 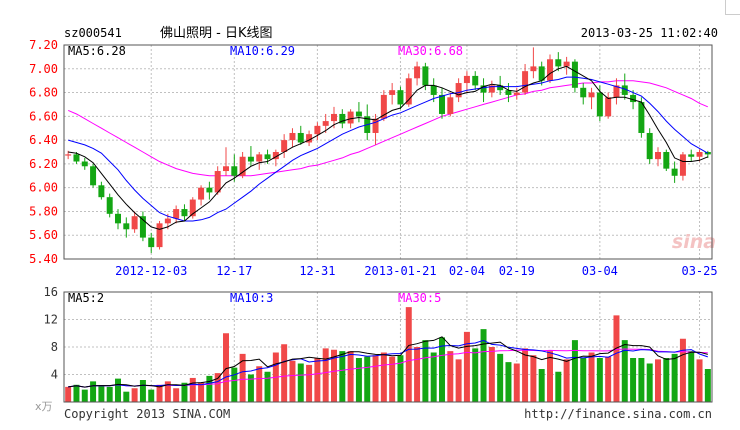 I want to click on volume-ma30-line, so click(x=388, y=368).